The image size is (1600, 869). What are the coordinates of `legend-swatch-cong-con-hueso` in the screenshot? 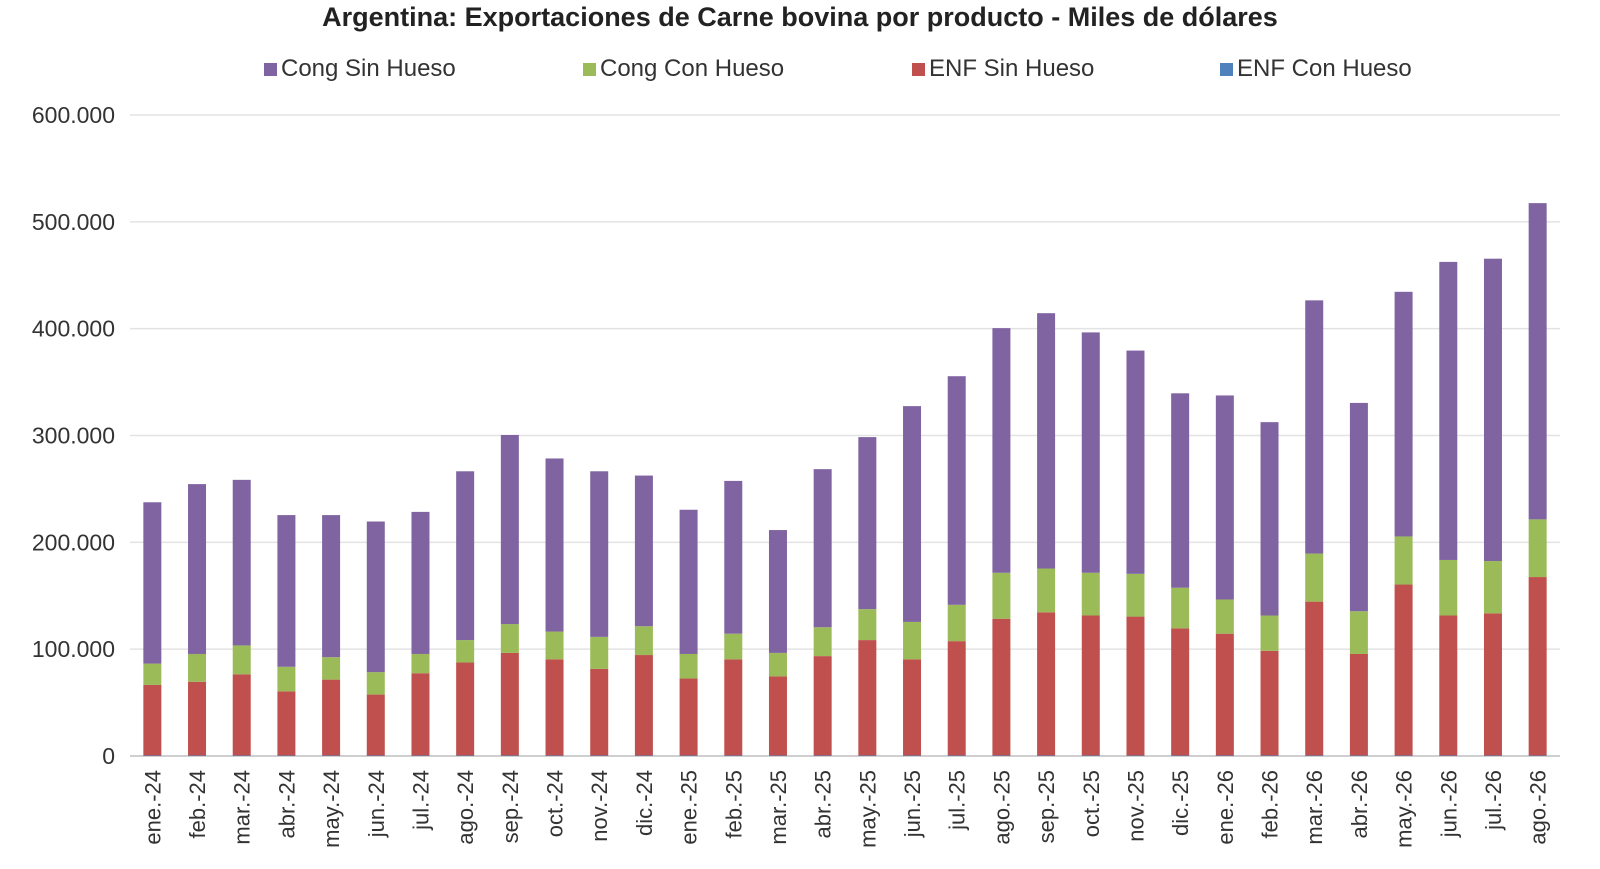 It's located at (589, 69).